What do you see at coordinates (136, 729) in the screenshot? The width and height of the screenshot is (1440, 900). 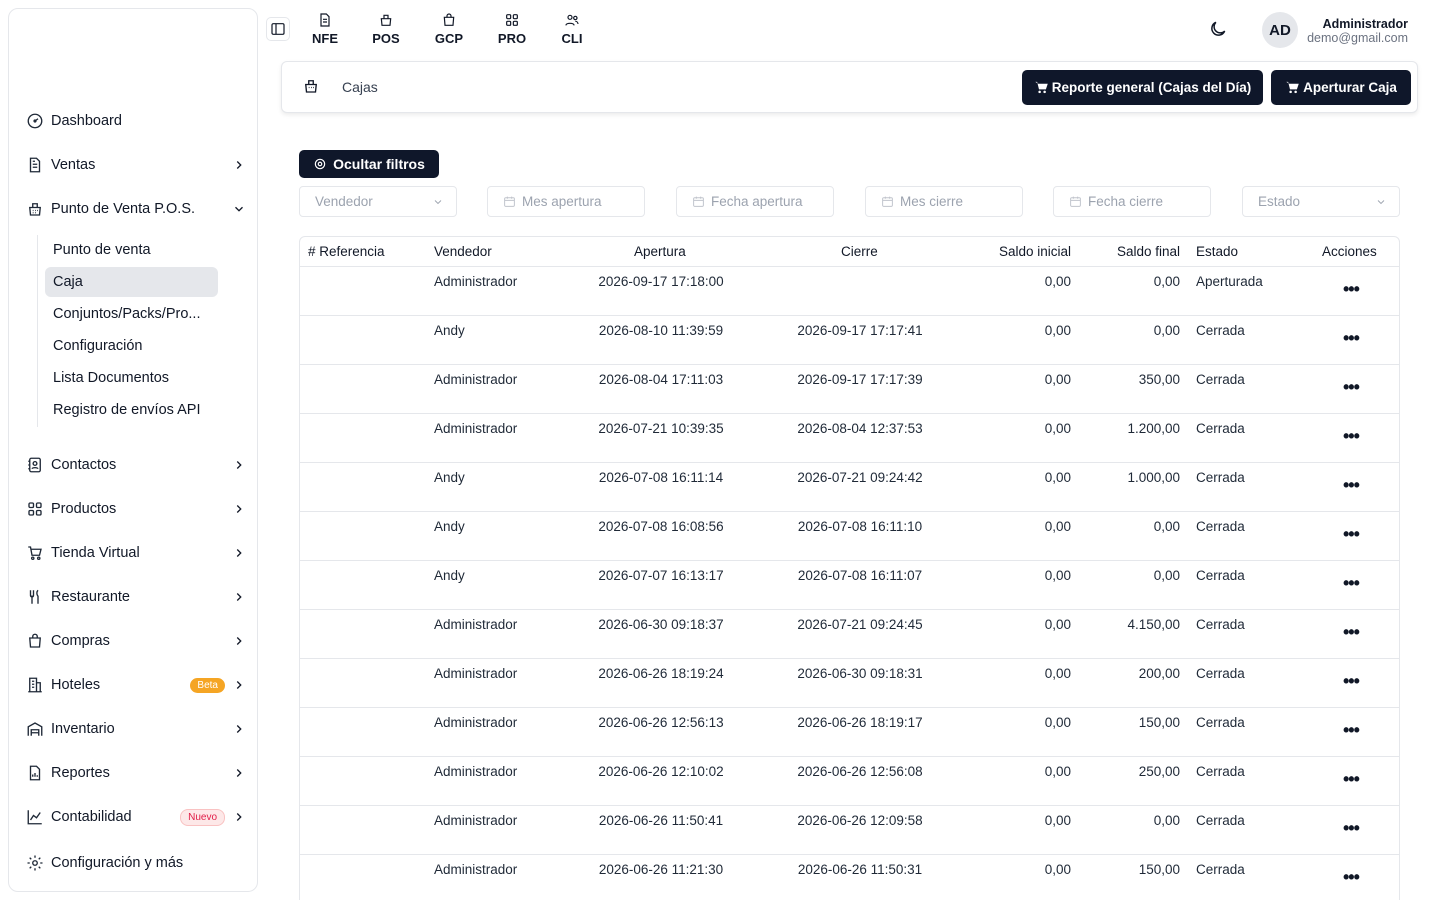 I see `sidebar-item-inventario: Inventario` at bounding box center [136, 729].